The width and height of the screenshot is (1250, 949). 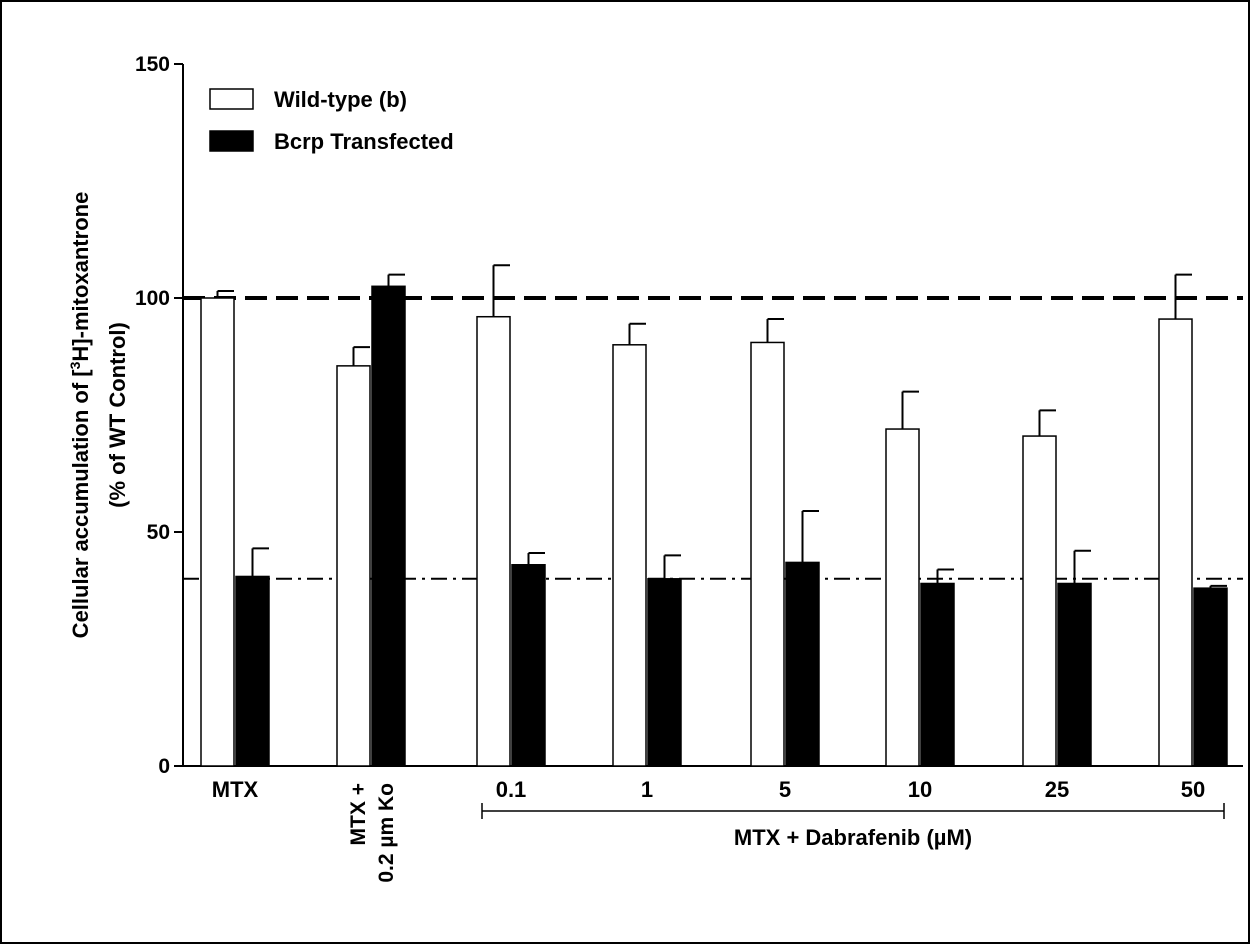 What do you see at coordinates (152, 298) in the screenshot?
I see `y-tick-label: 100` at bounding box center [152, 298].